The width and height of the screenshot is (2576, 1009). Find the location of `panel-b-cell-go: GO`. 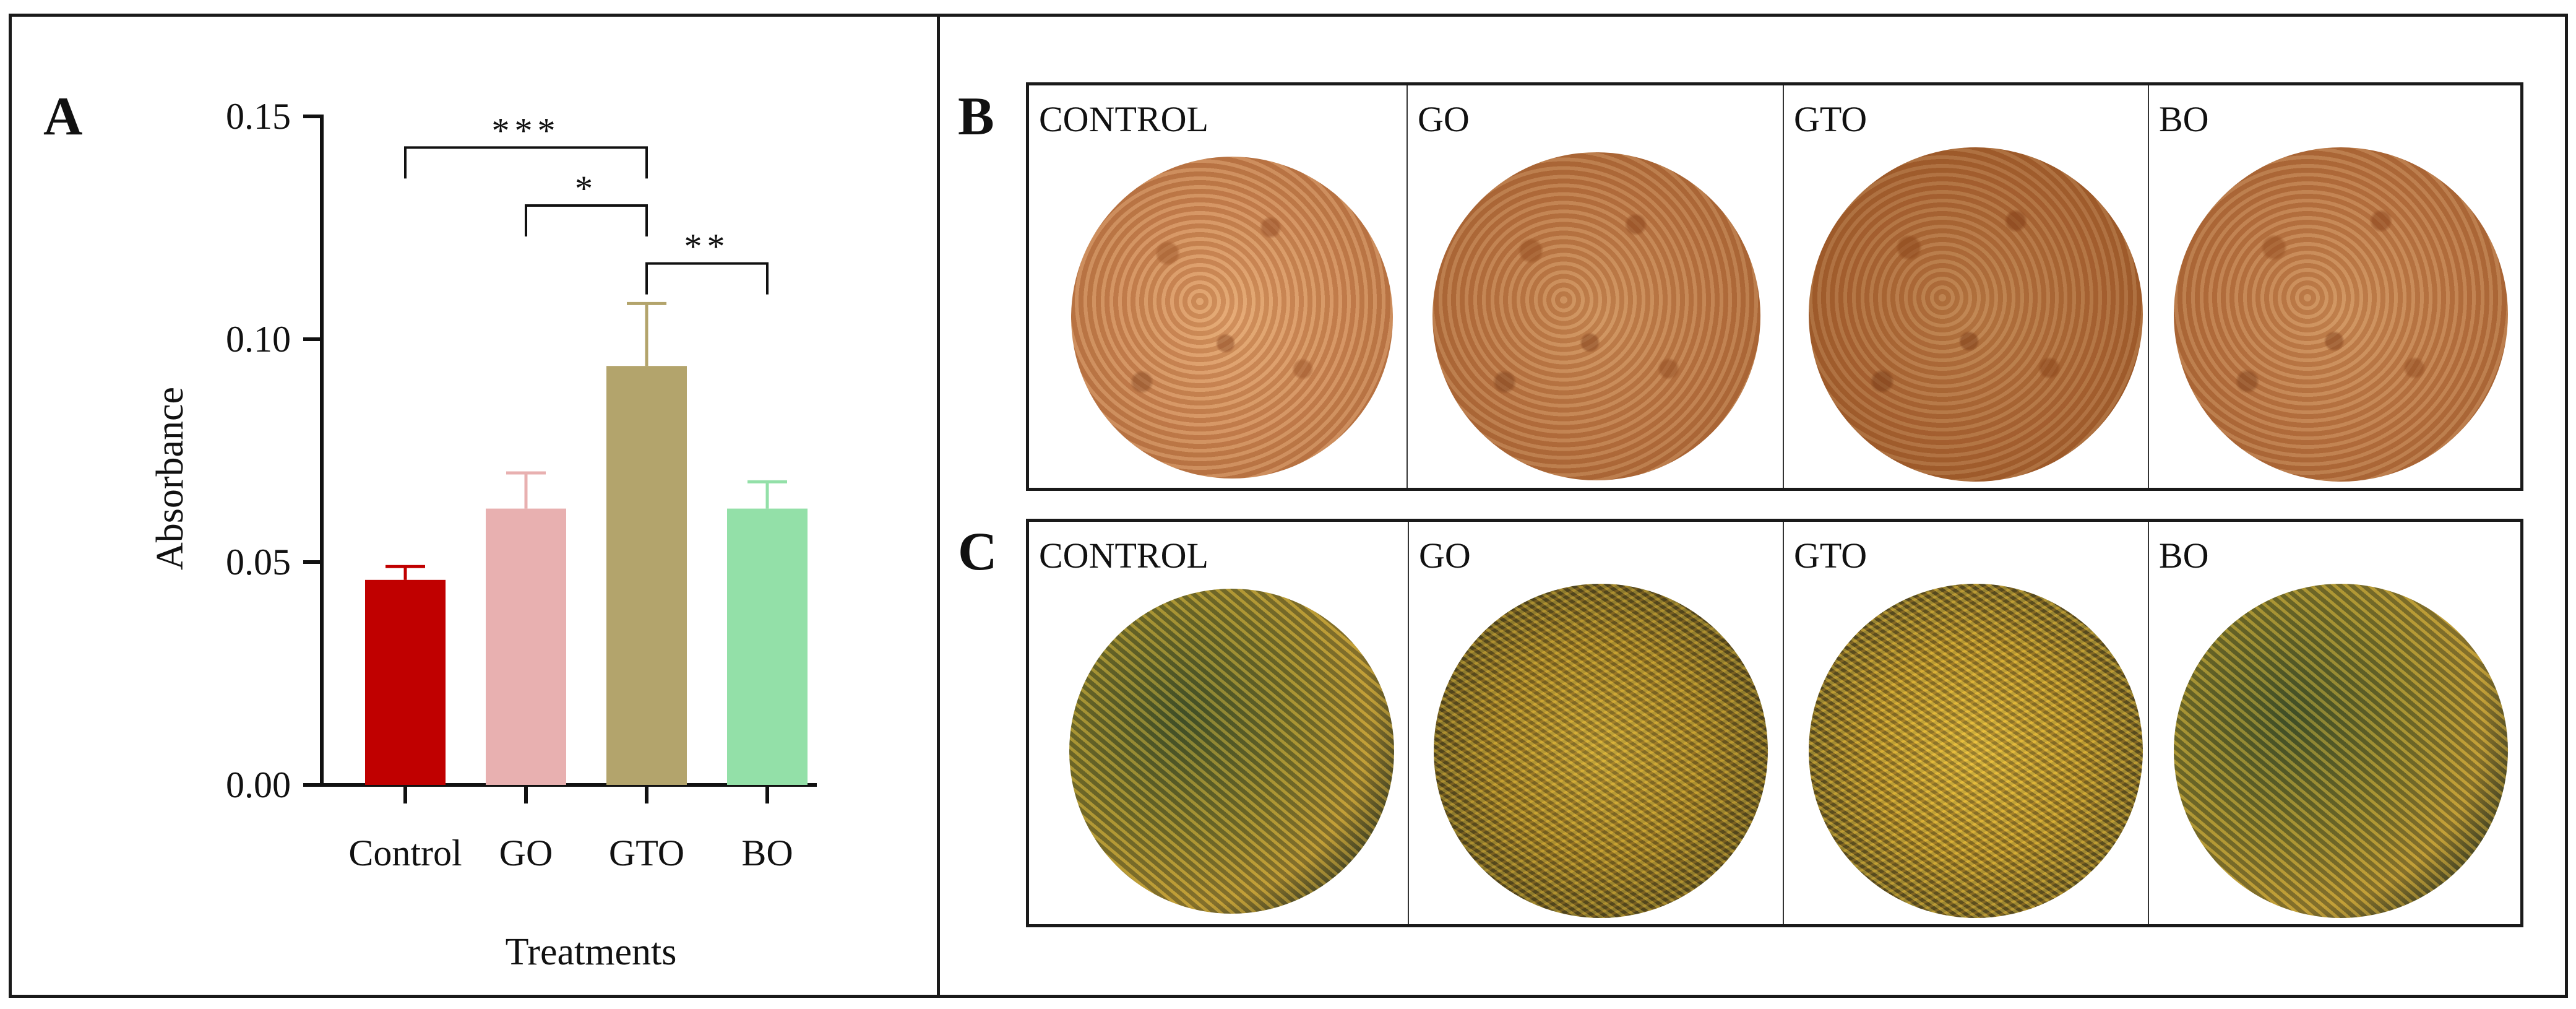

panel-b-cell-go: GO is located at coordinates (1595, 286).